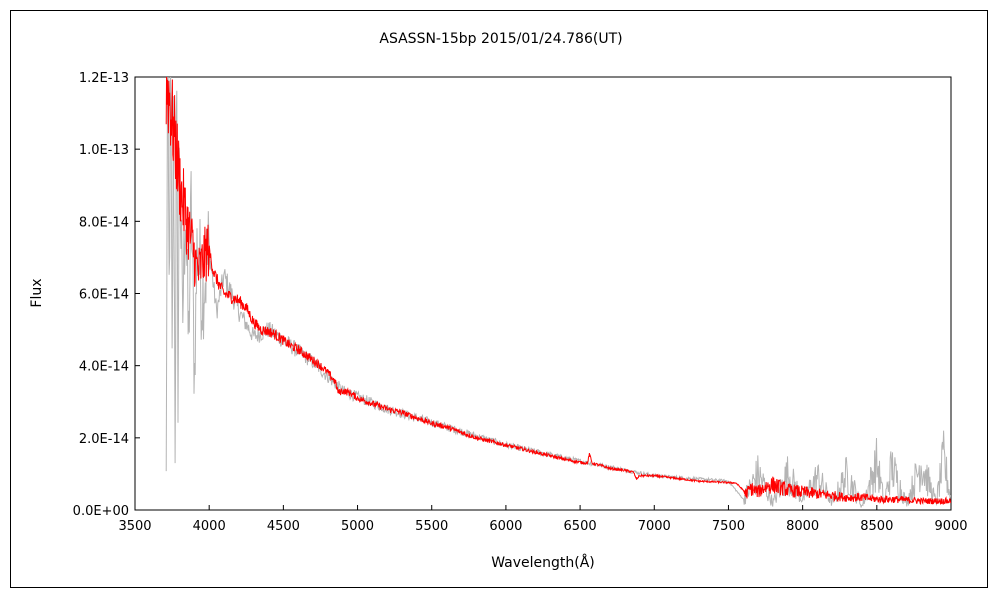 The height and width of the screenshot is (600, 1000). Describe the element at coordinates (802, 526) in the screenshot. I see `x-tick-label: 8000` at that location.